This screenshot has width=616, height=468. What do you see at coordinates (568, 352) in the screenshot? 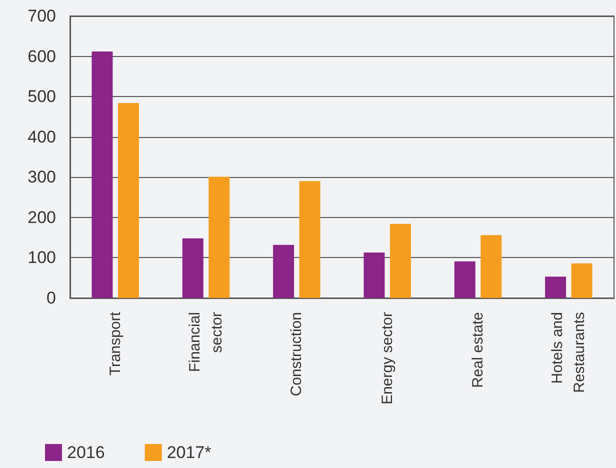
I see `x-tick-label: Hotels and Restaurants` at bounding box center [568, 352].